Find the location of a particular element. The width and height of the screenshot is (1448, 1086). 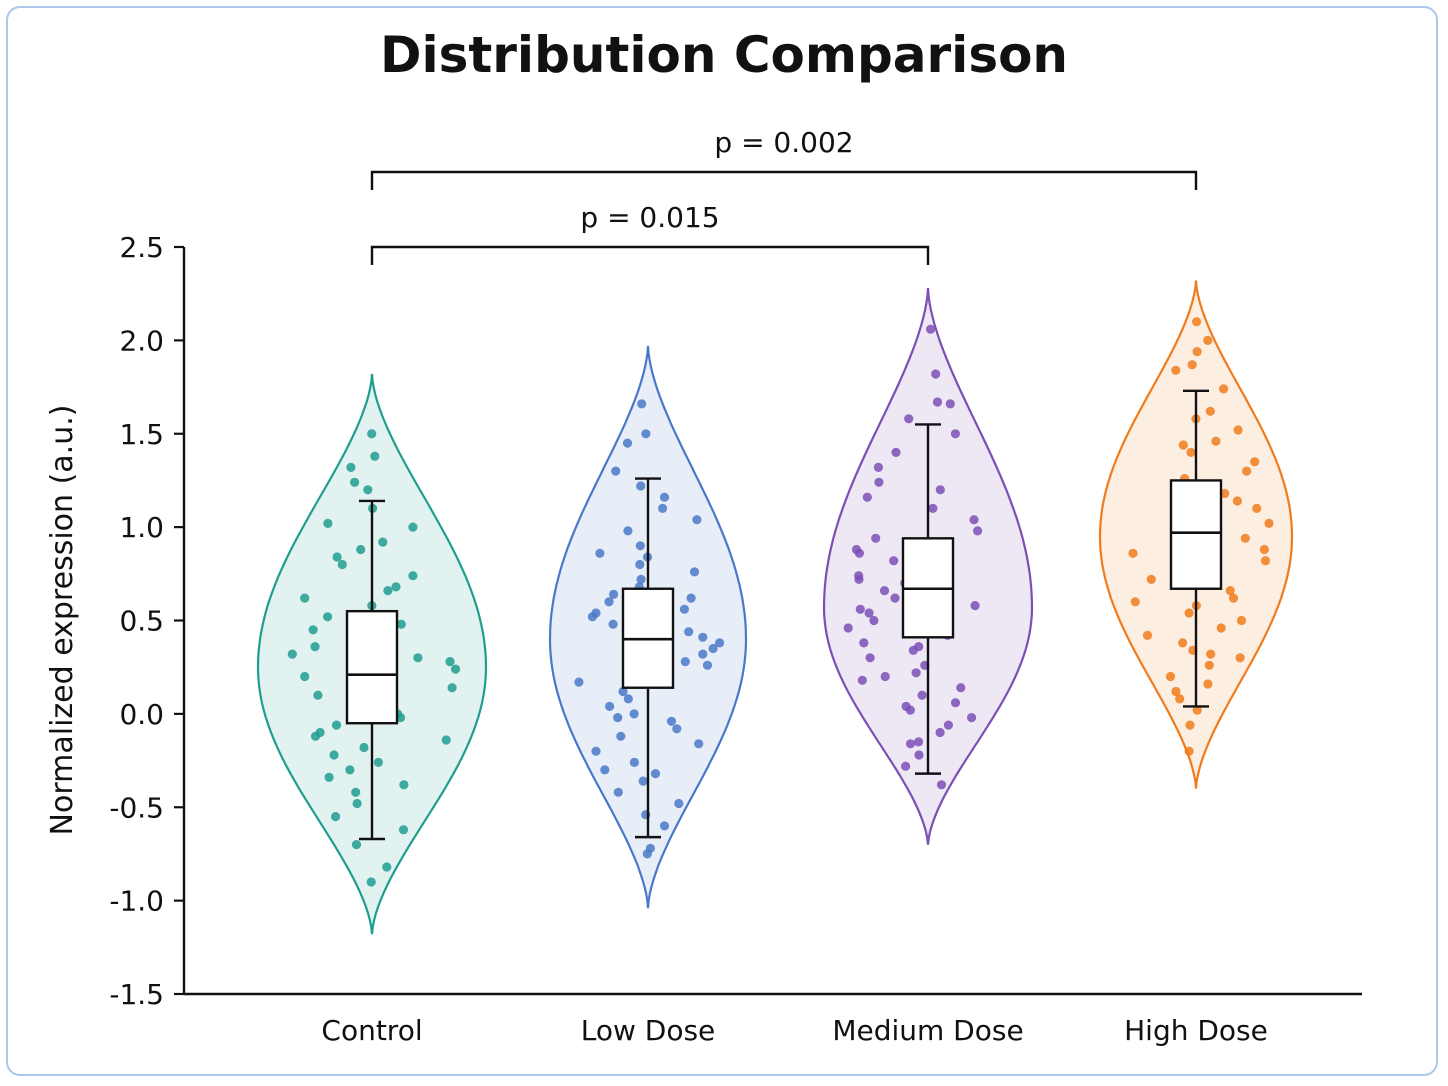

significance-layer: p = 0.002 p = 0.015 is located at coordinates (784, 195).